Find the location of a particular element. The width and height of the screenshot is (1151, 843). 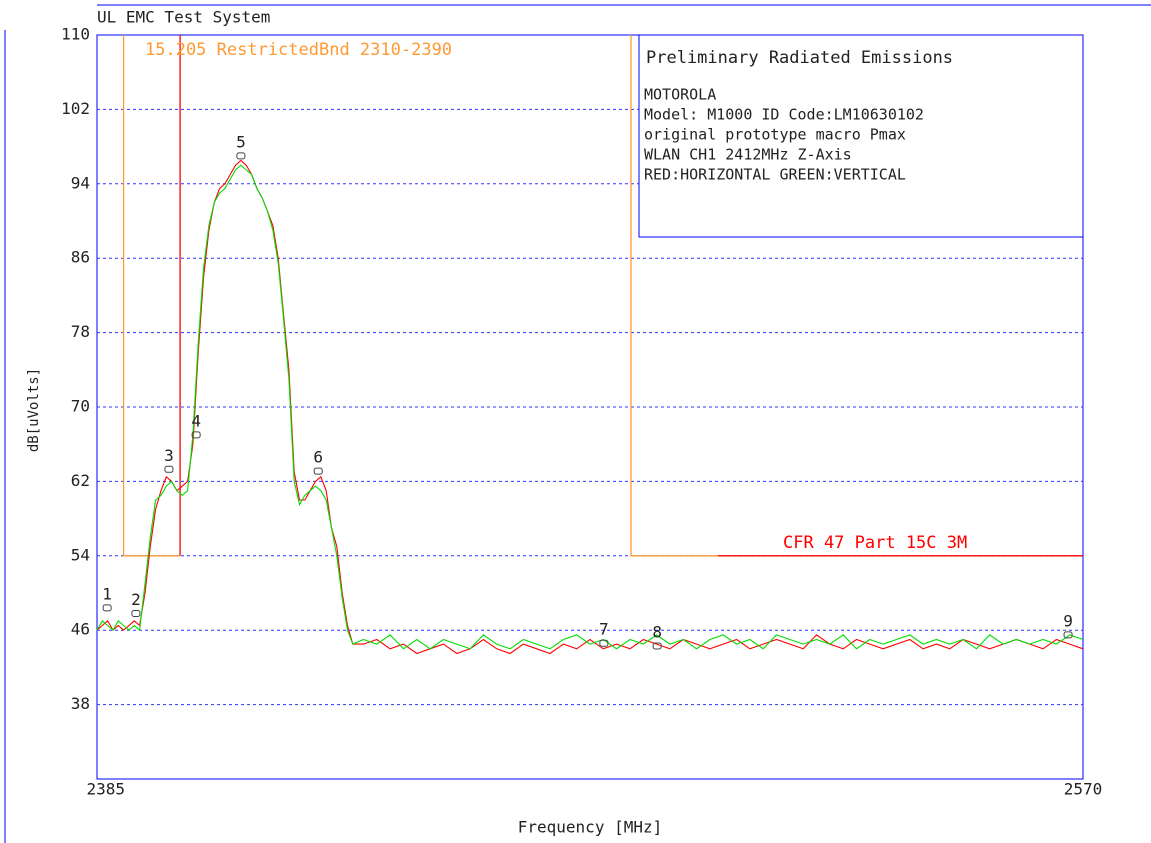

info-box is located at coordinates (861, 136).